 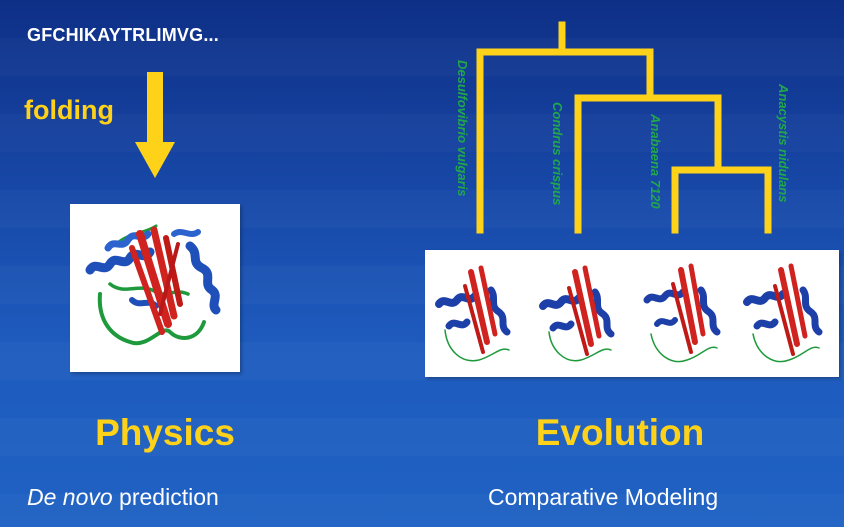 What do you see at coordinates (655, 161) in the screenshot?
I see `species-label-anabaena: Anabaena 7120` at bounding box center [655, 161].